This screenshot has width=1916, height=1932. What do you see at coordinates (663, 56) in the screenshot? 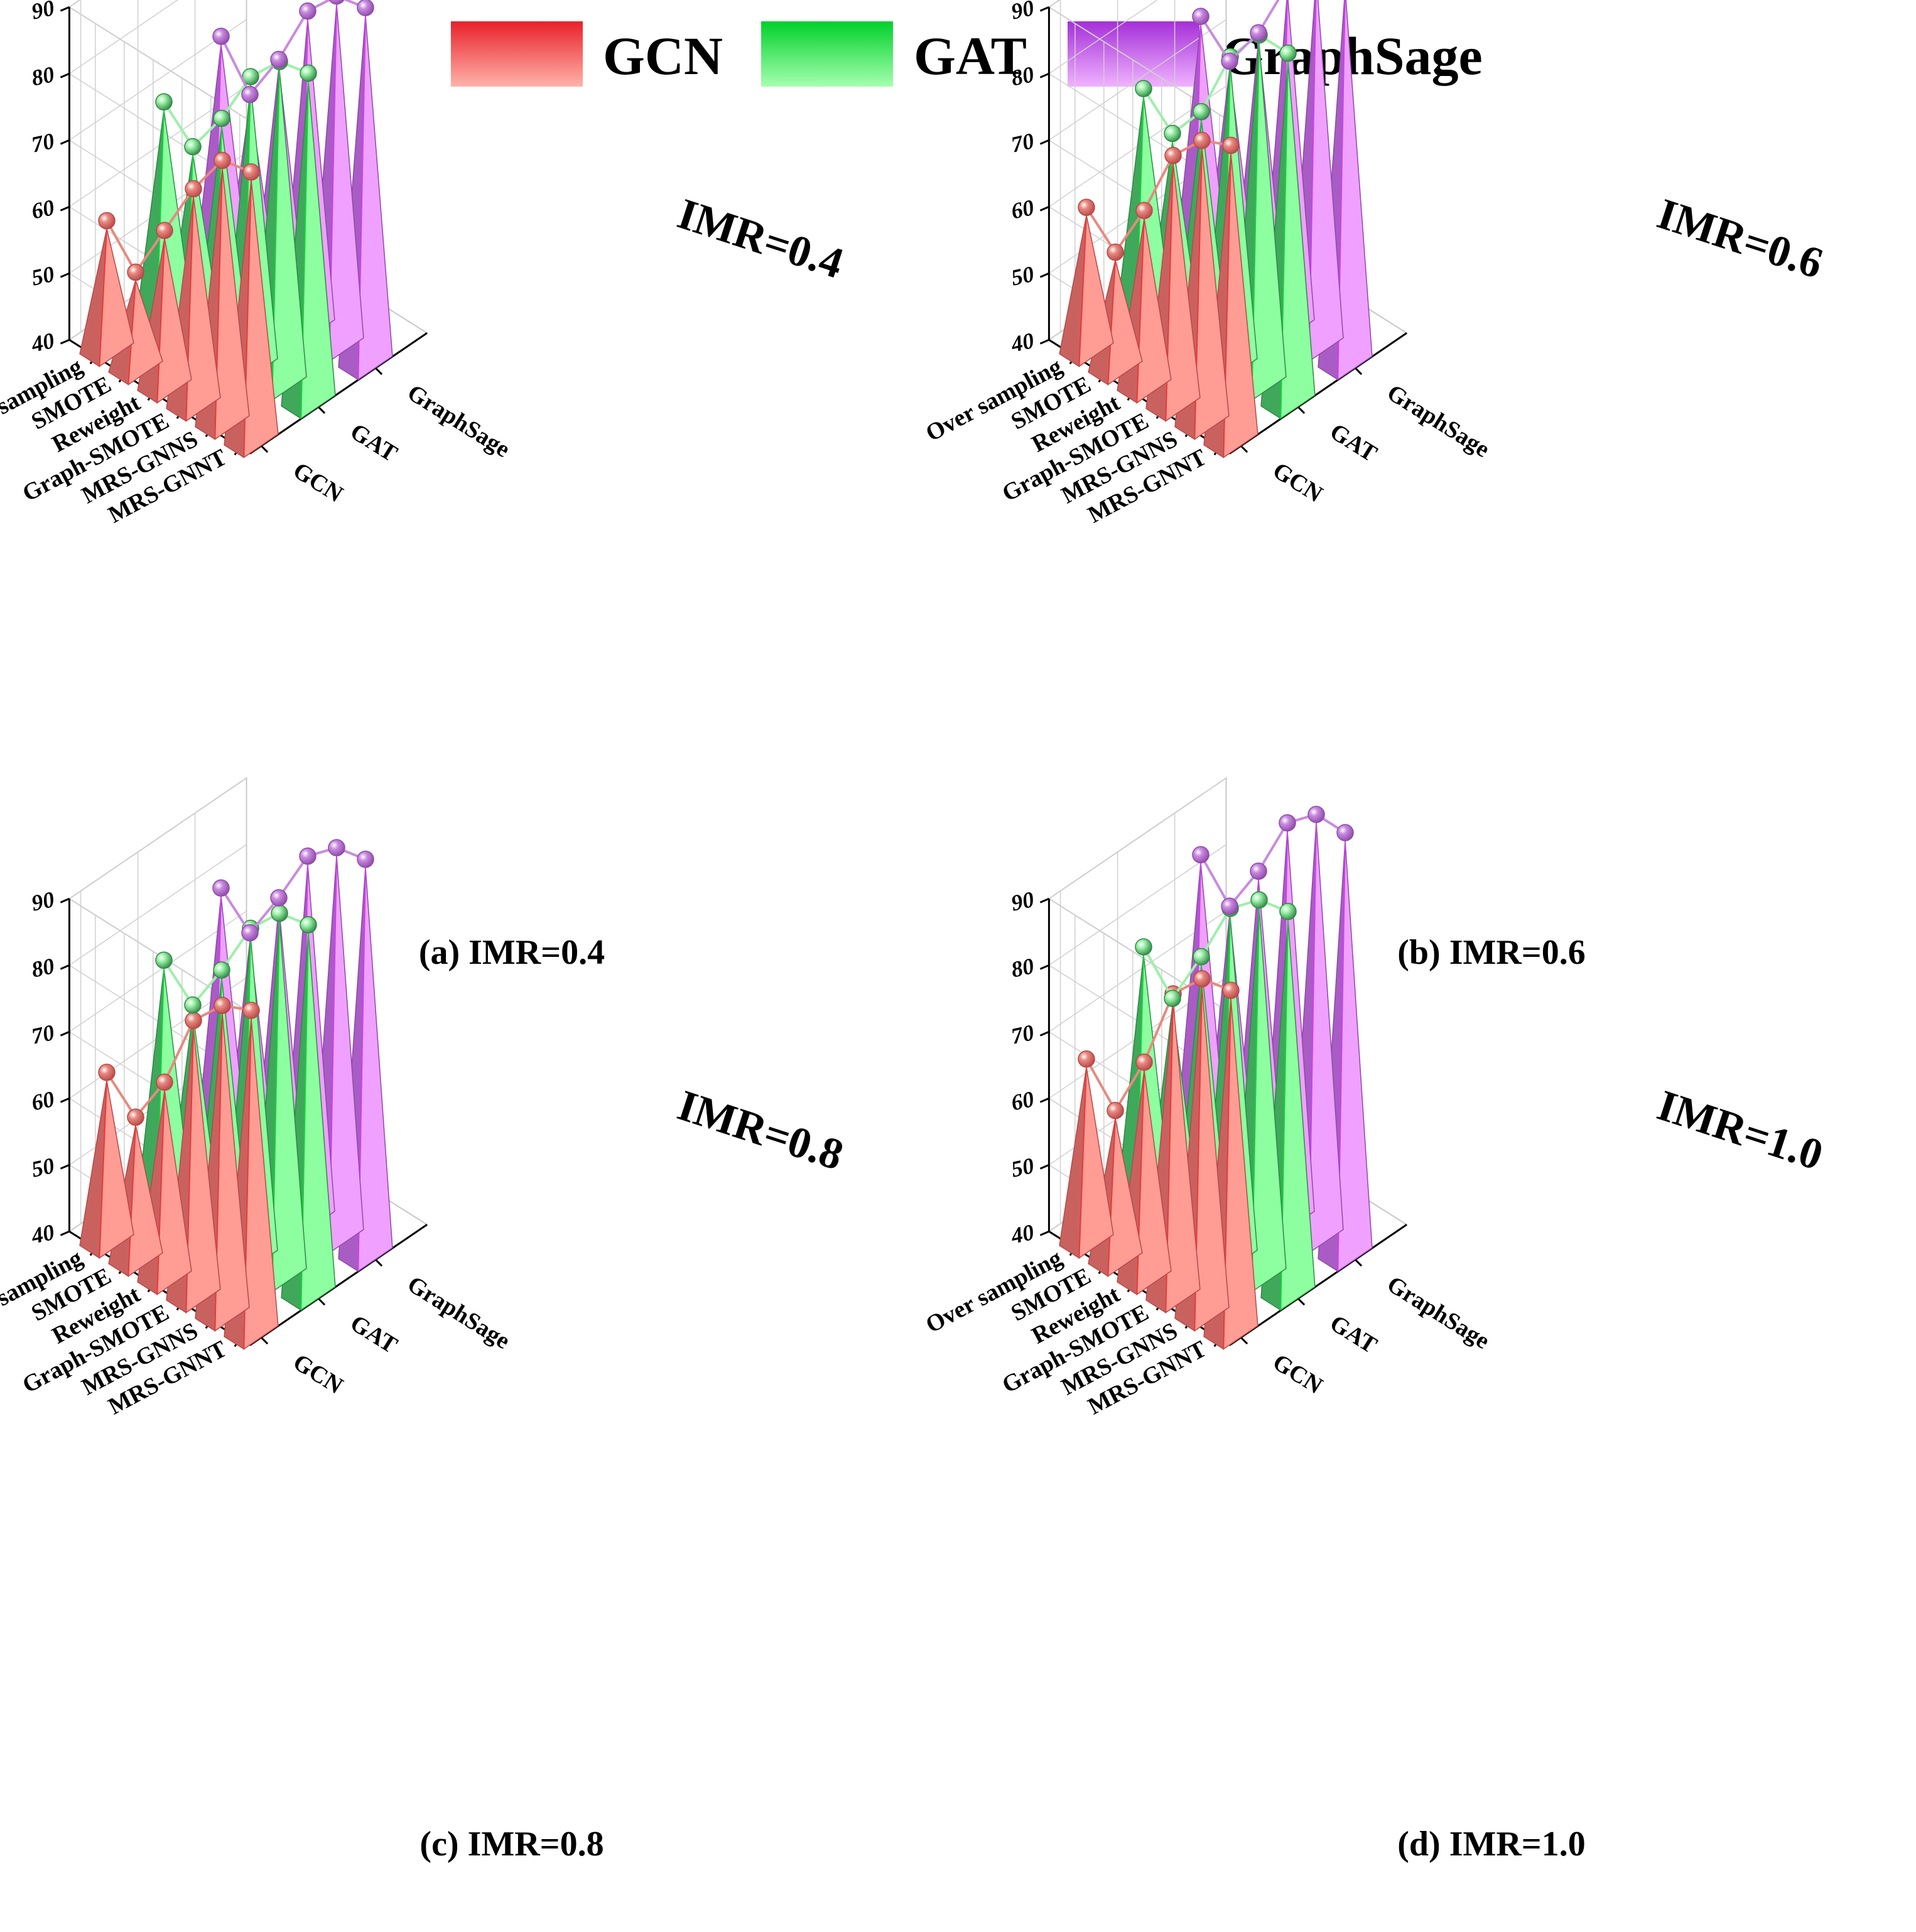
I see `legend-label-gcn: GCN` at bounding box center [663, 56].